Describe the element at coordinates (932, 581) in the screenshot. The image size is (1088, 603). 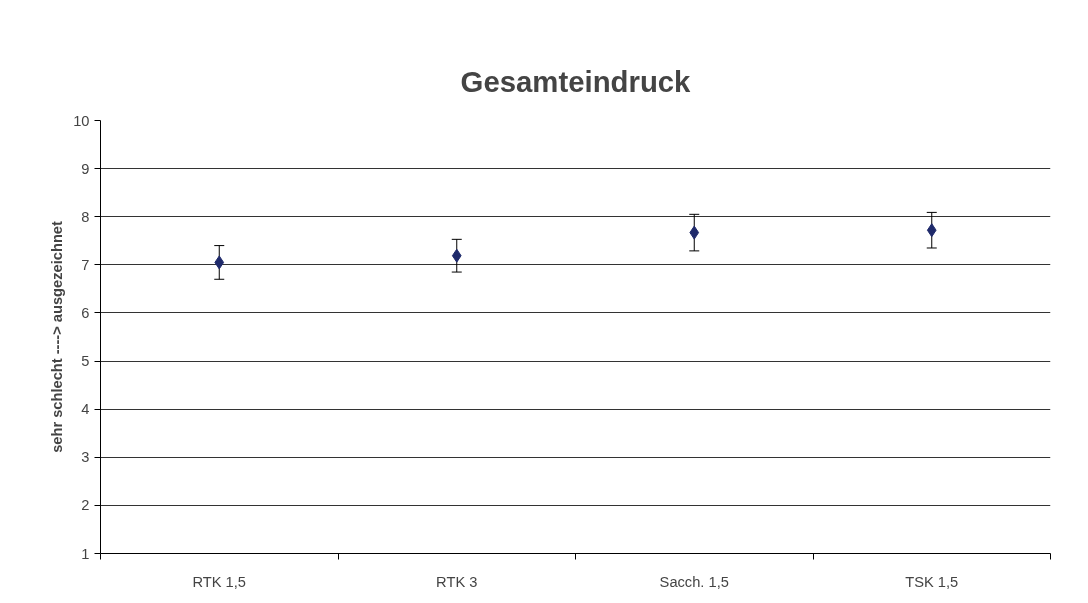
I see `x-tick-label: TSK 1,5` at that location.